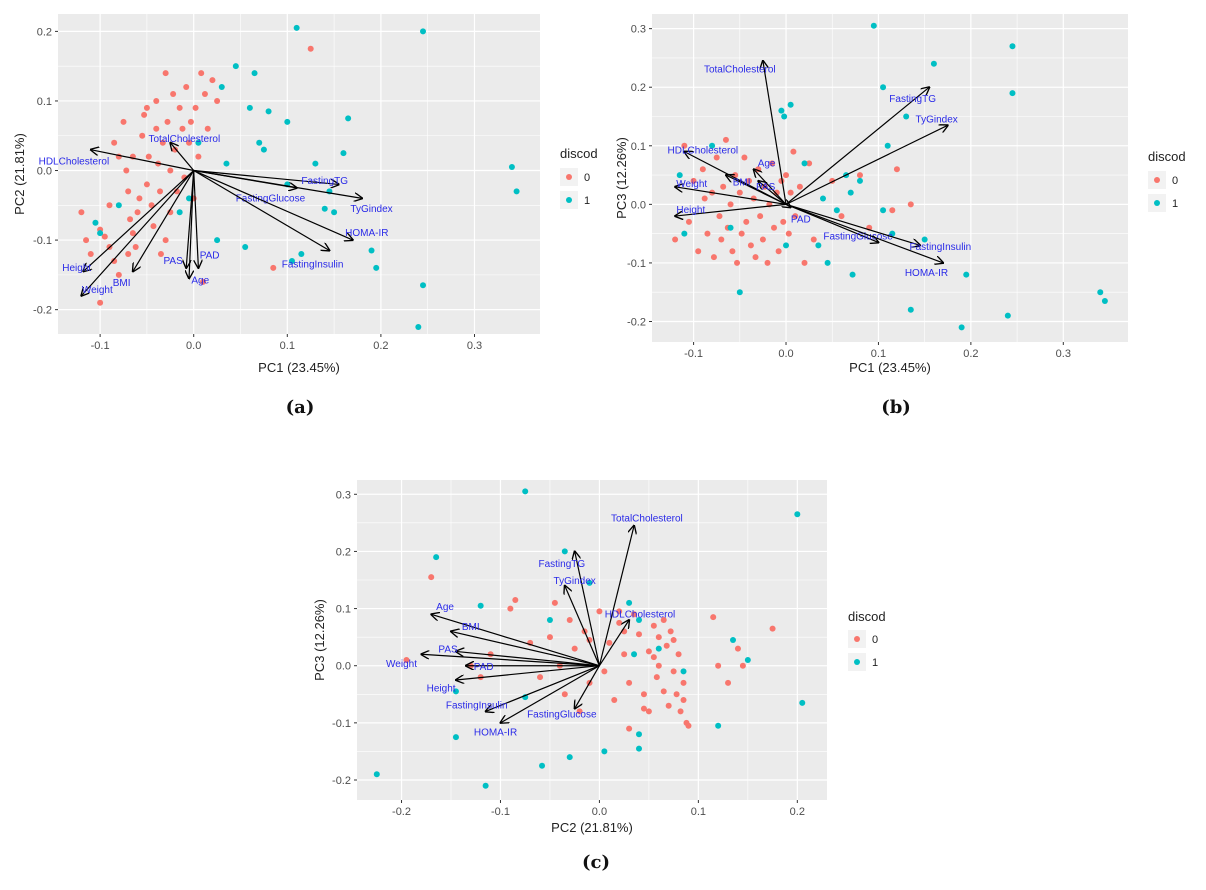 This screenshot has width=1206, height=890. What do you see at coordinates (300, 407) in the screenshot?
I see `panel-caption-a: (a)` at bounding box center [300, 407].